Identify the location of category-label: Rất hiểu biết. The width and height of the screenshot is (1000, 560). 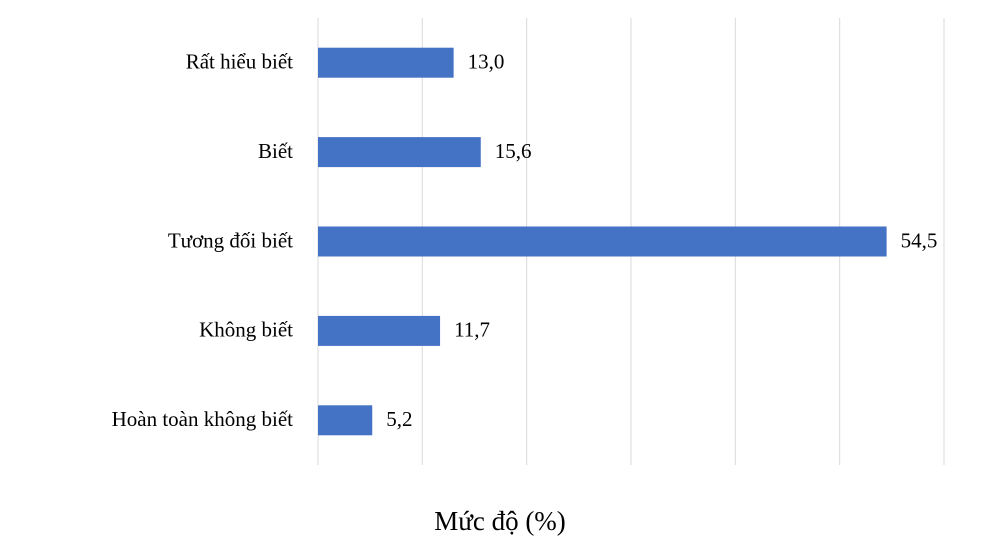
(239, 62).